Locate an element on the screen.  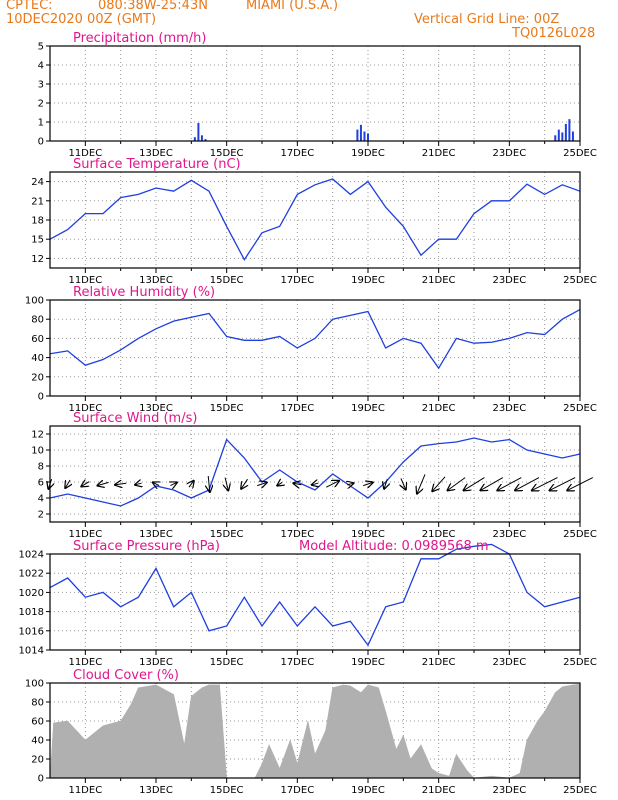
panel-title: Precipitation (mm/h) is located at coordinates (139, 38).